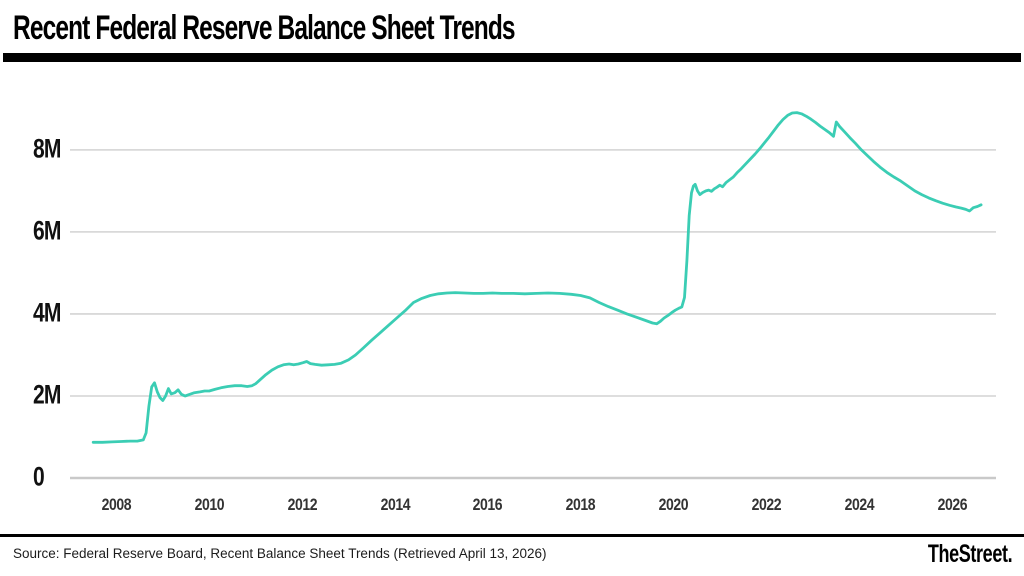 Image resolution: width=1024 pixels, height=576 pixels. I want to click on title-divider-bar, so click(512, 57).